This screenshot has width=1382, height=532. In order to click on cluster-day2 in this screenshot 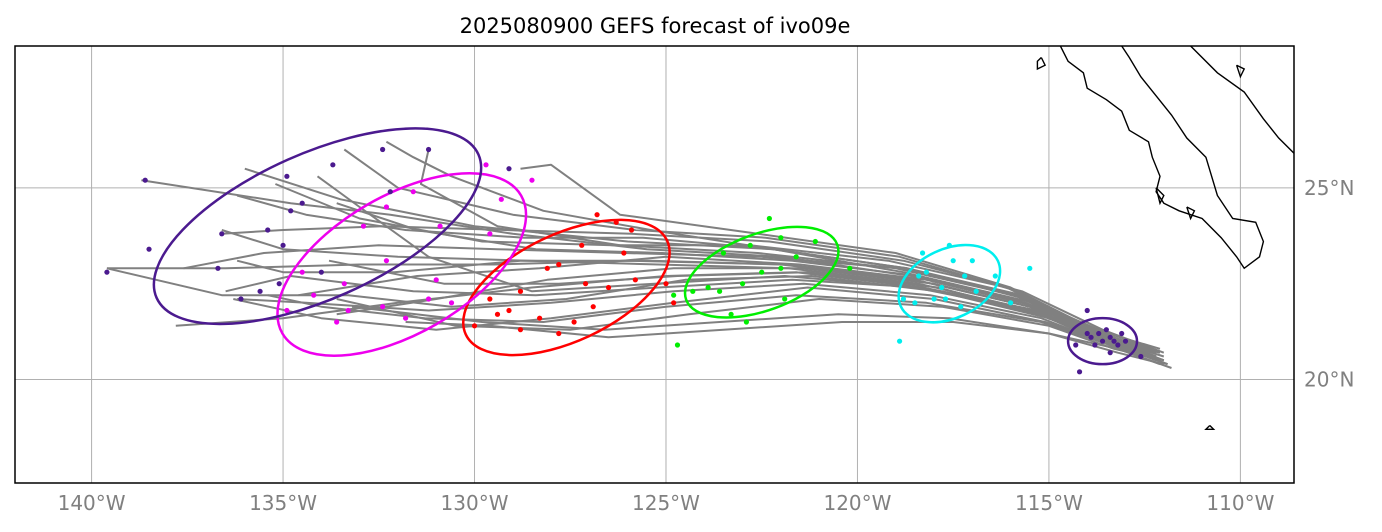, I will do `click(964, 293)`.